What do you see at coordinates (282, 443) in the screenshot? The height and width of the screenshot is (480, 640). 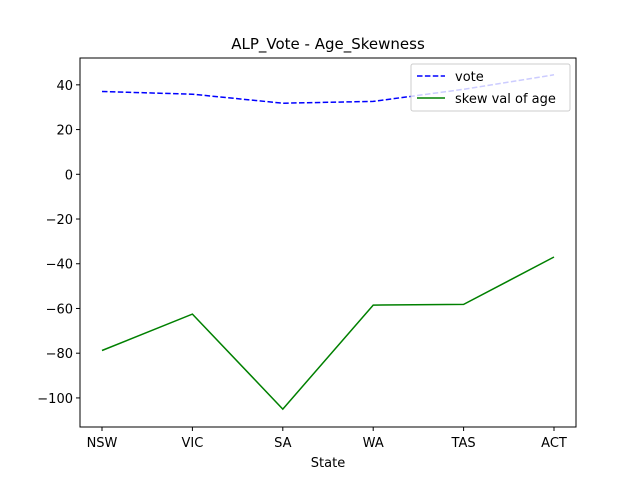 I see `x-tick-label-2: SA` at bounding box center [282, 443].